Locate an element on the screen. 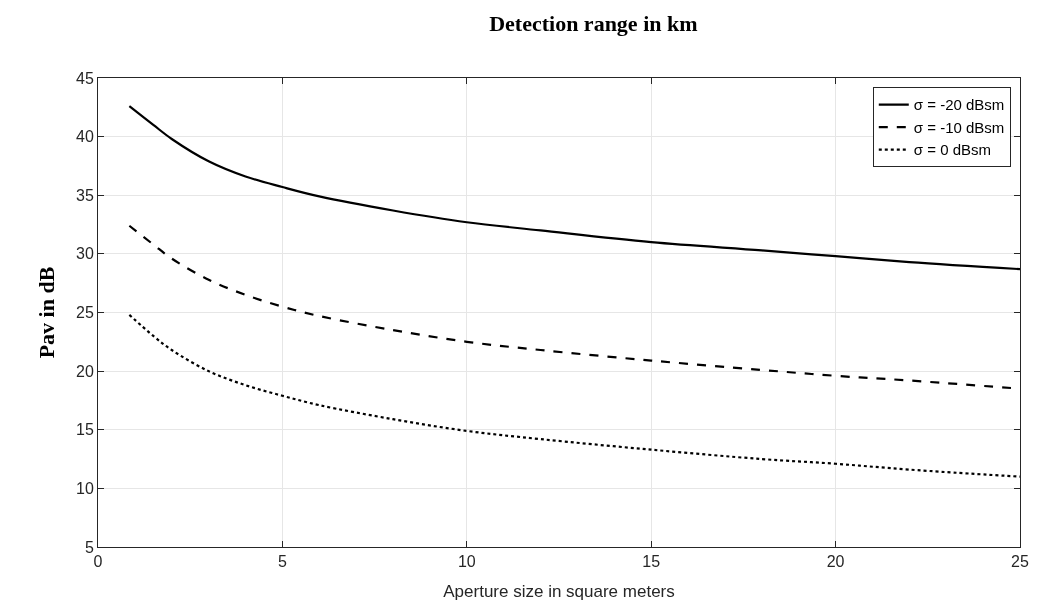 This screenshot has height=609, width=1041. y-tick-label: 30 is located at coordinates (85, 254).